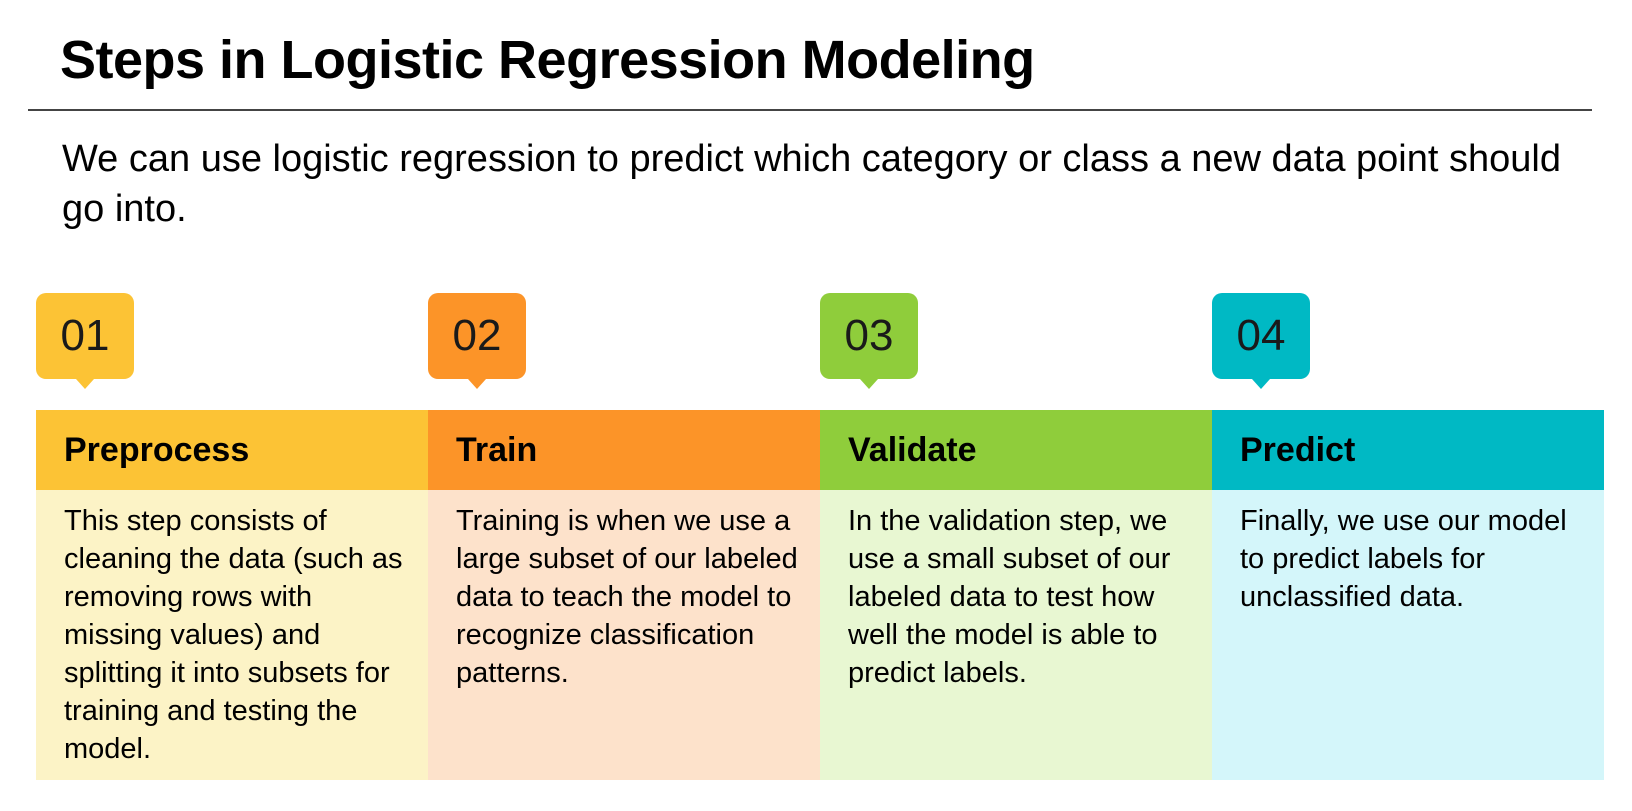 The height and width of the screenshot is (811, 1632). What do you see at coordinates (869, 341) in the screenshot?
I see `step-3-badge: 03` at bounding box center [869, 341].